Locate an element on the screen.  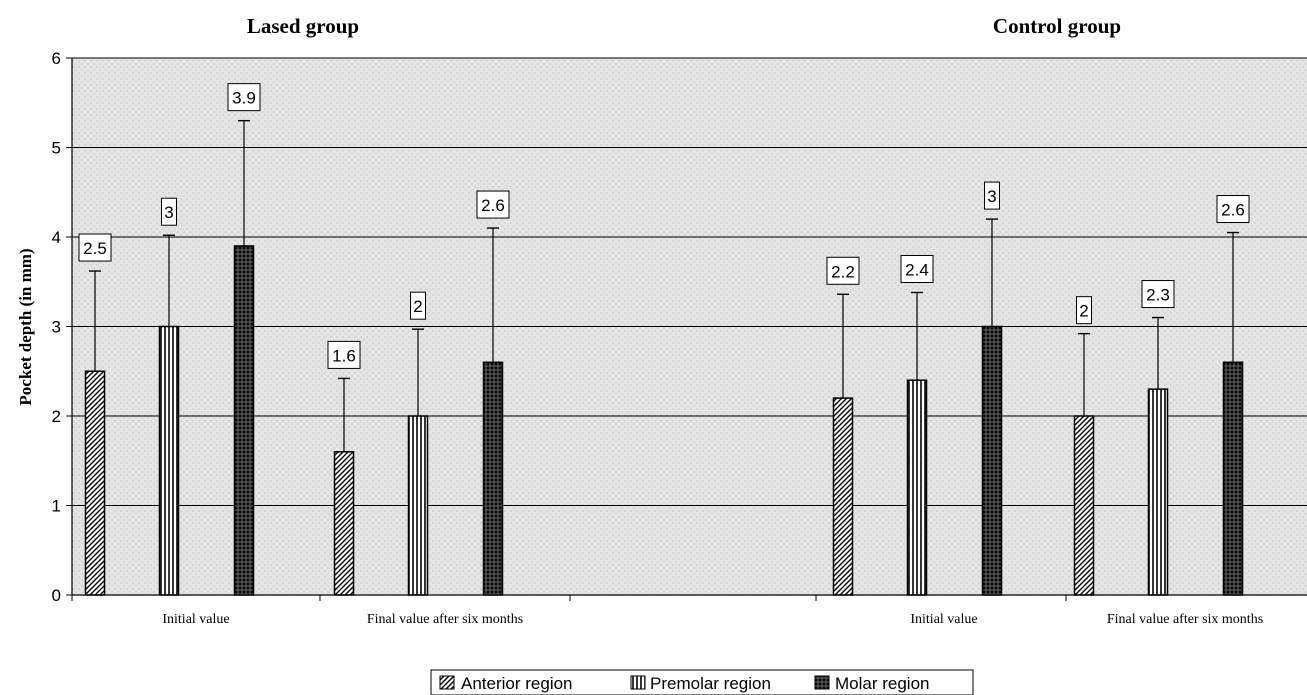
data-label: 2.5 is located at coordinates (95, 248).